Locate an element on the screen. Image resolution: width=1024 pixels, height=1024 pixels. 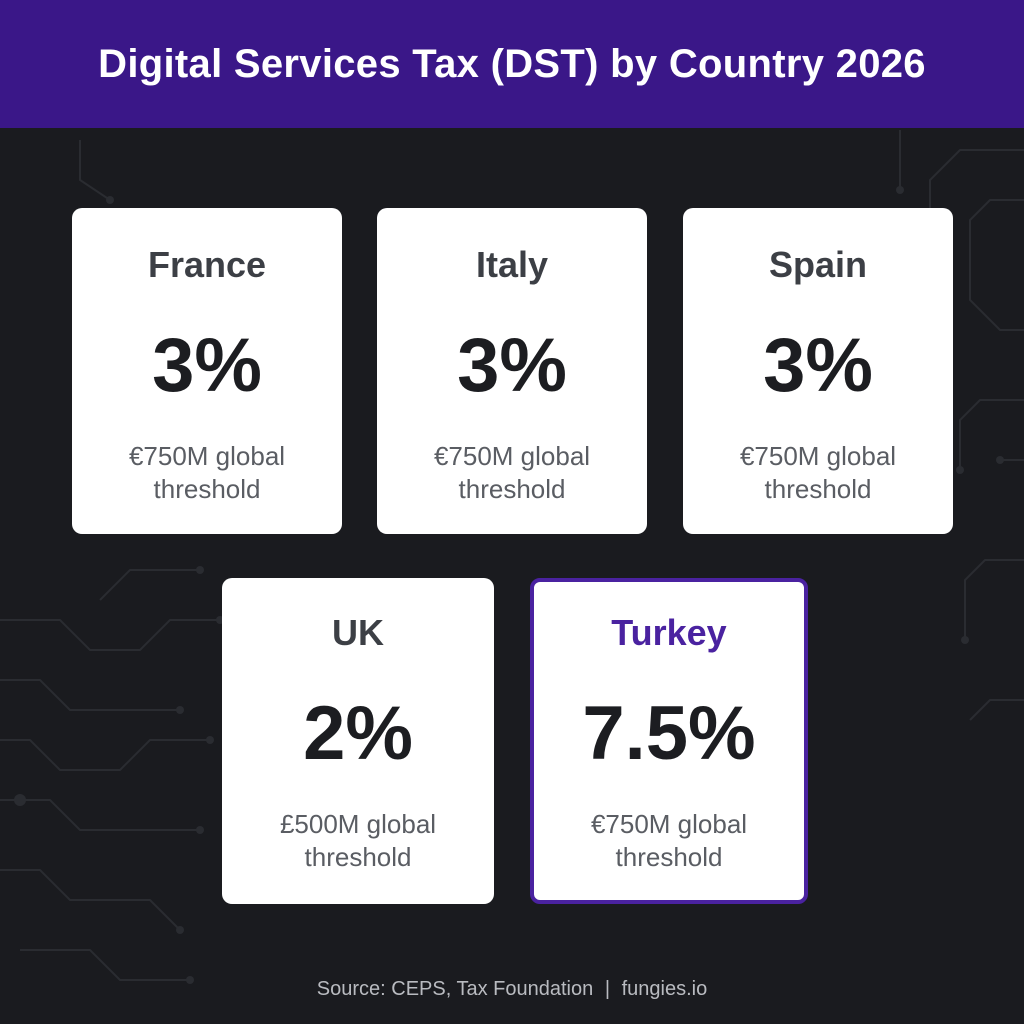
country-name: Spain is located at coordinates (817, 264).